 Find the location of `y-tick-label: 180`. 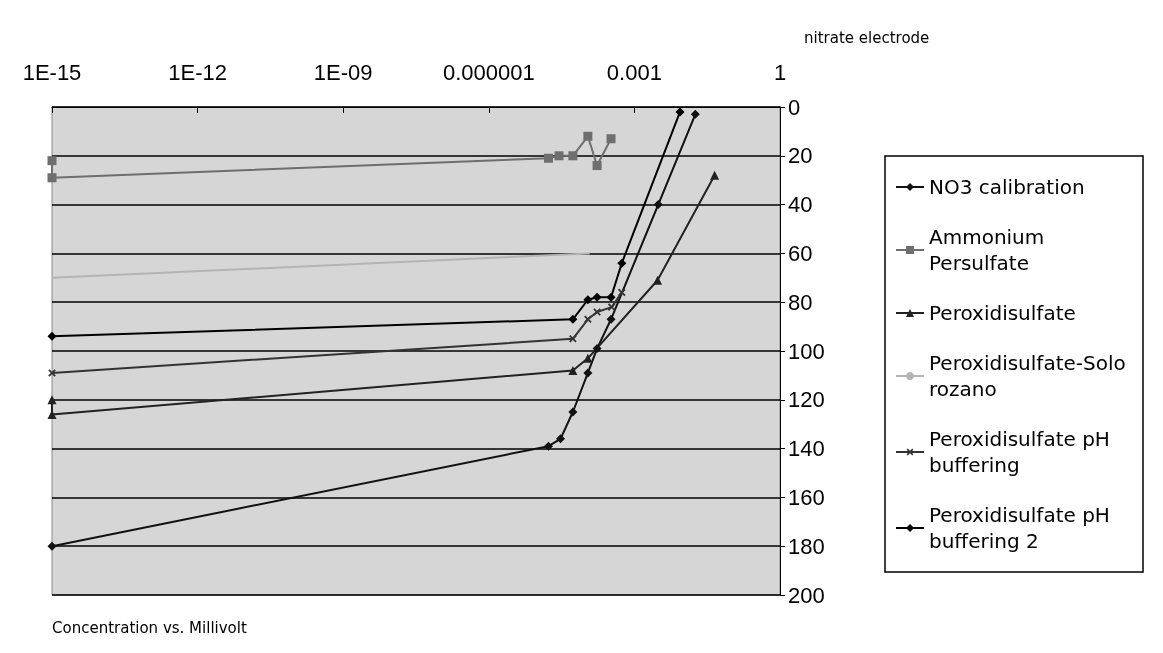

y-tick-label: 180 is located at coordinates (806, 546).